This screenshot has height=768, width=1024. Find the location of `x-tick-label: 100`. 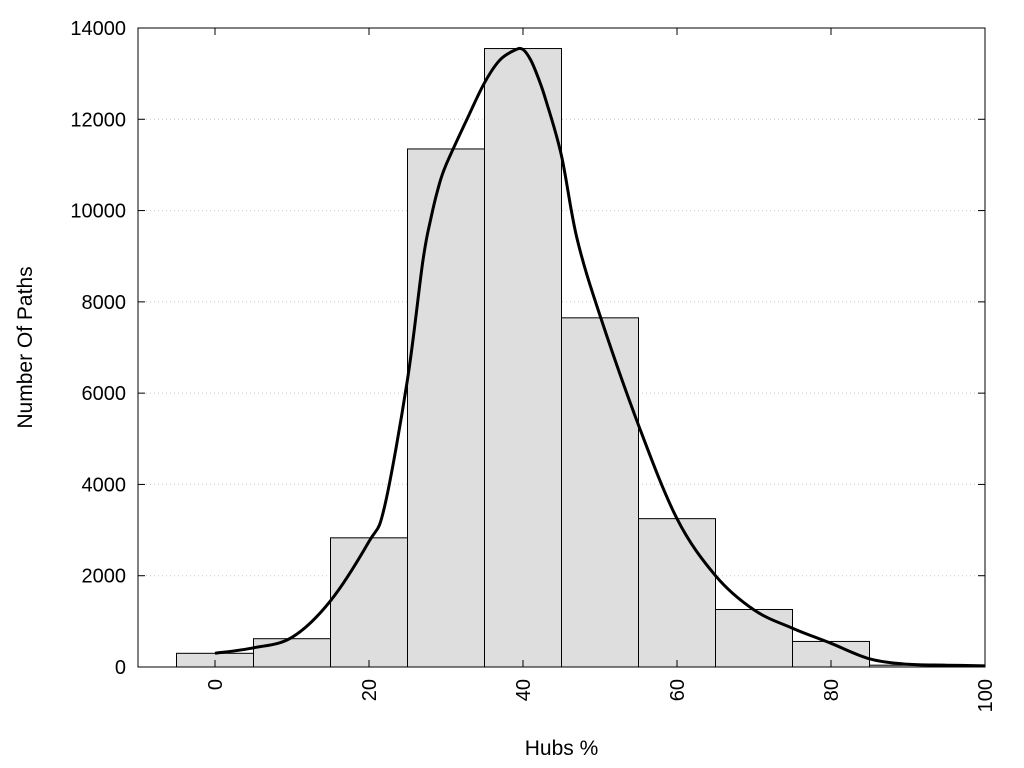

x-tick-label: 100 is located at coordinates (986, 695).